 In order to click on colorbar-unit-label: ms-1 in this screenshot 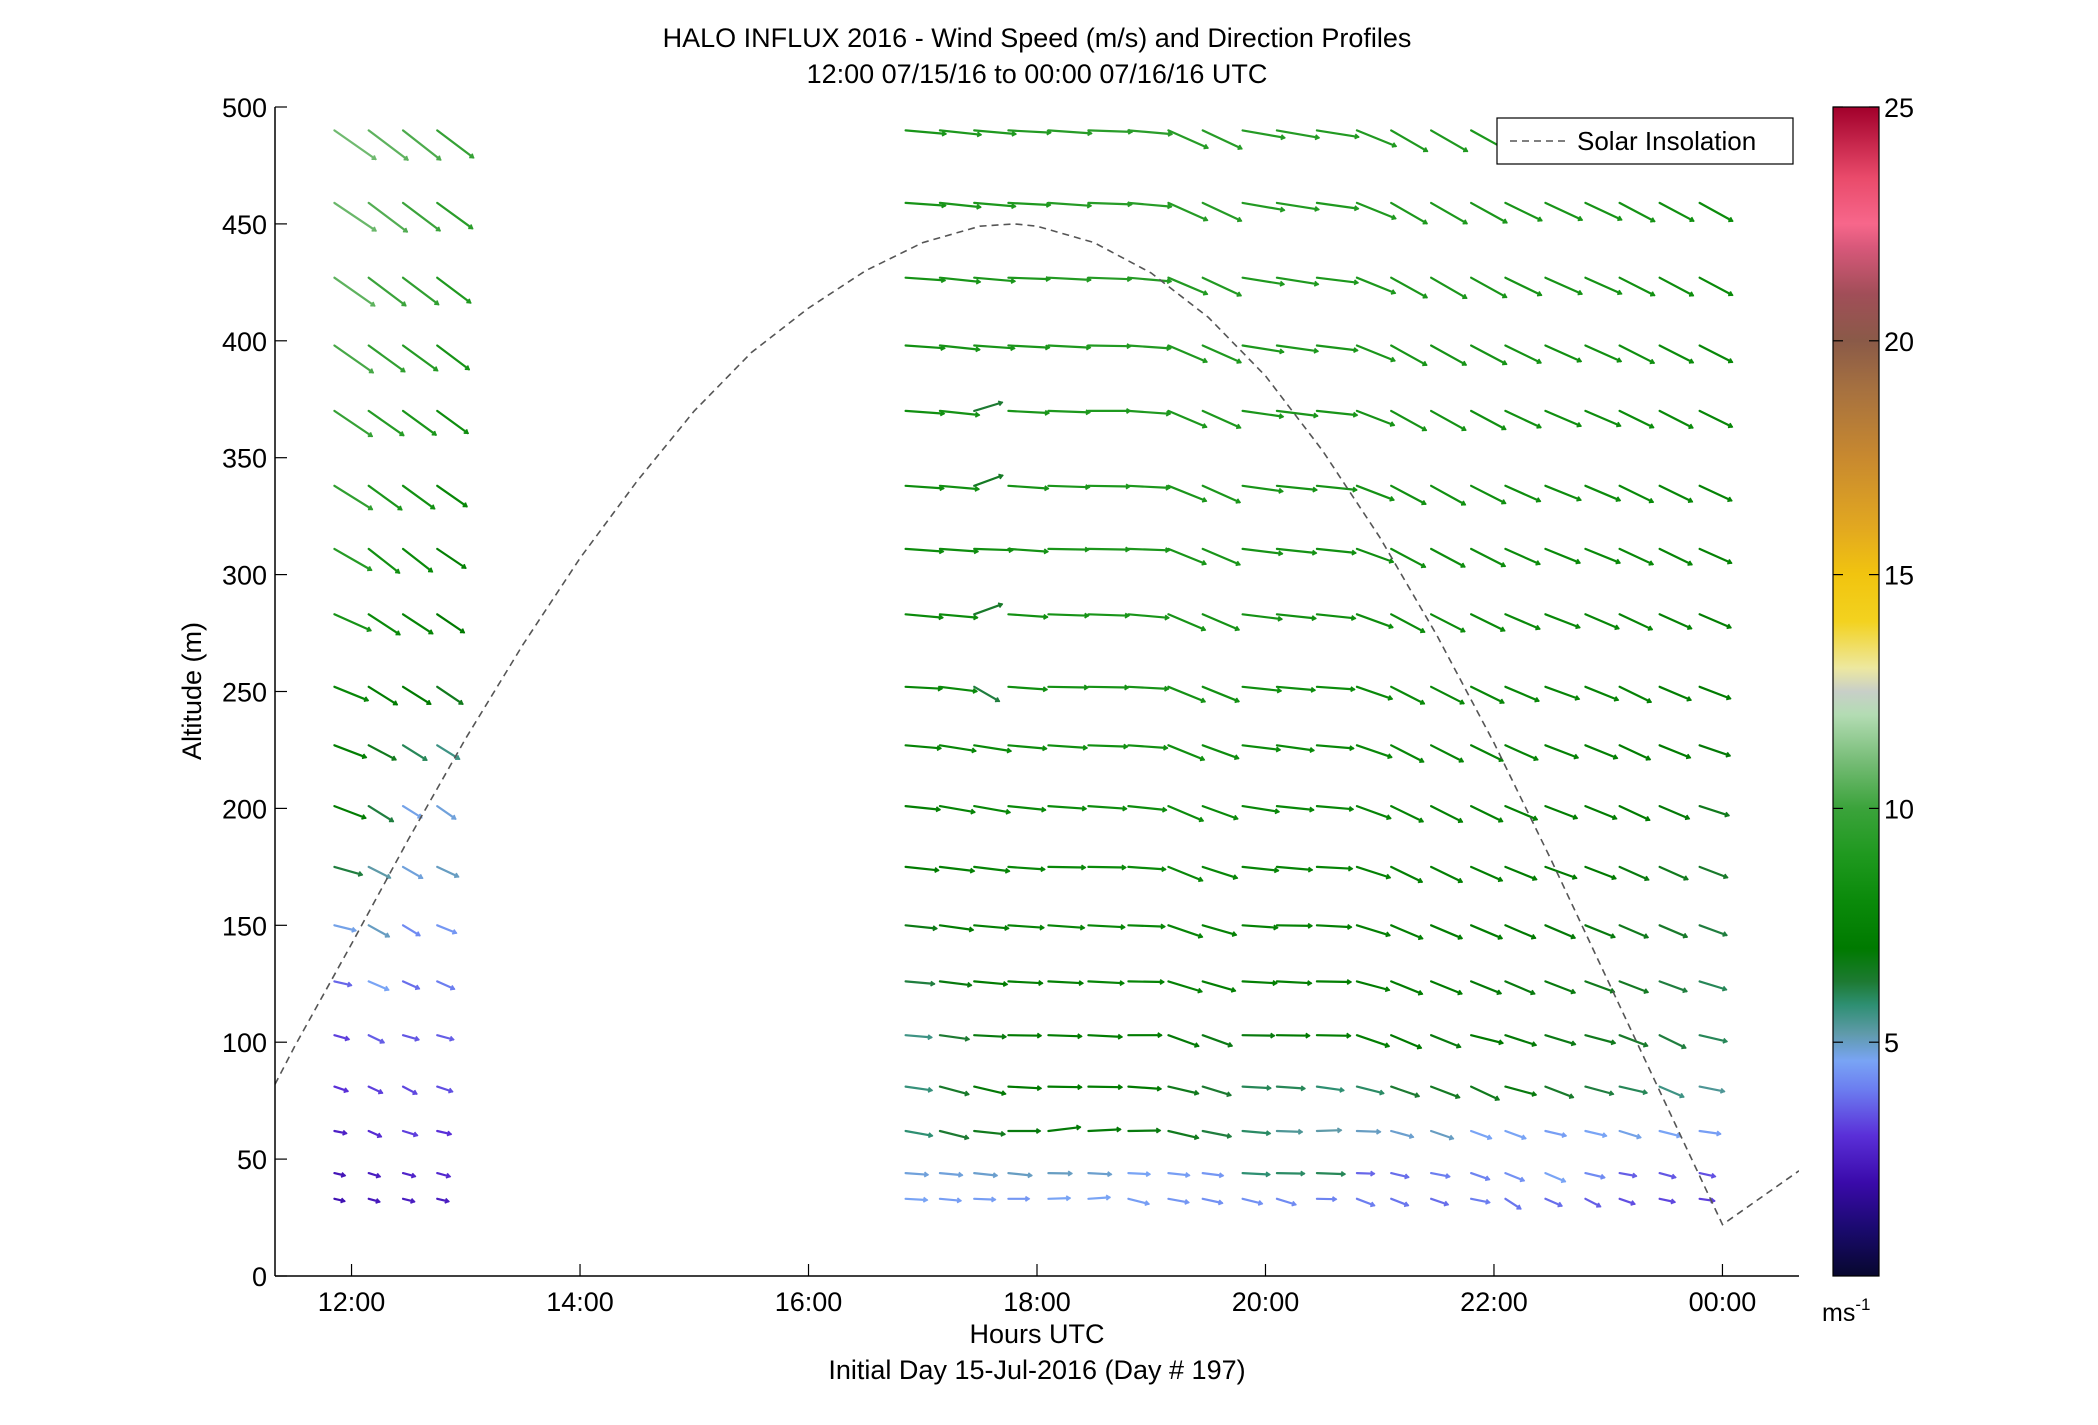, I will do `click(1846, 1311)`.